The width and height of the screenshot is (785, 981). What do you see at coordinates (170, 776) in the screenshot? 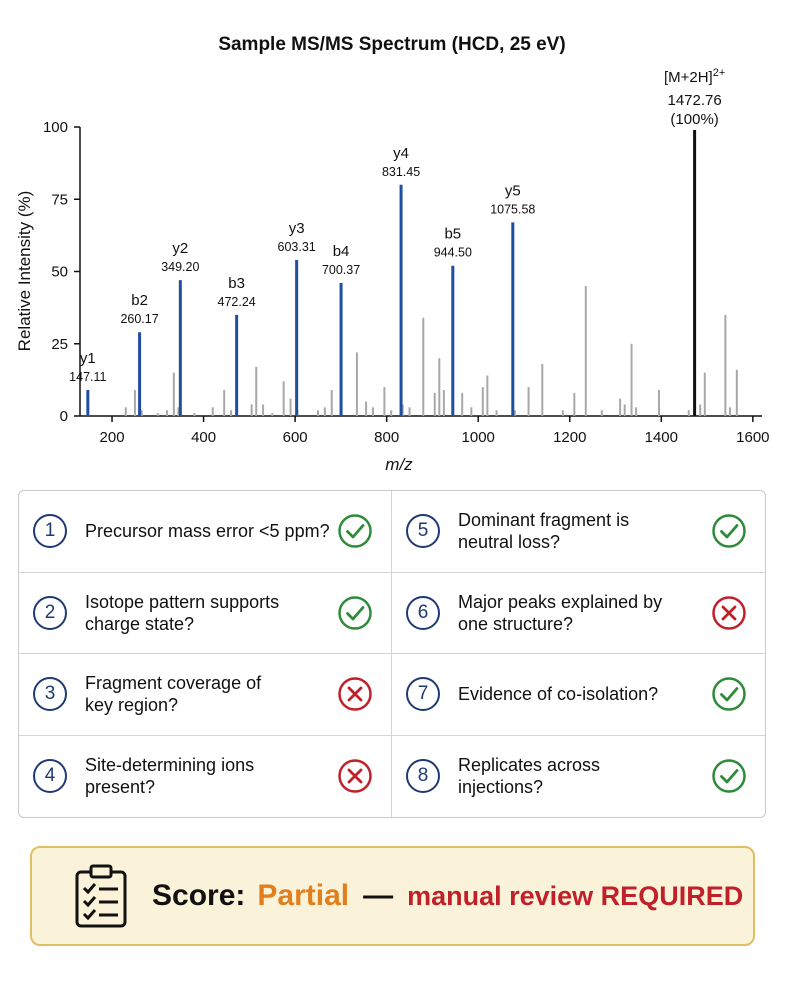
I see `item-question: Site-determining ions present?` at bounding box center [170, 776].